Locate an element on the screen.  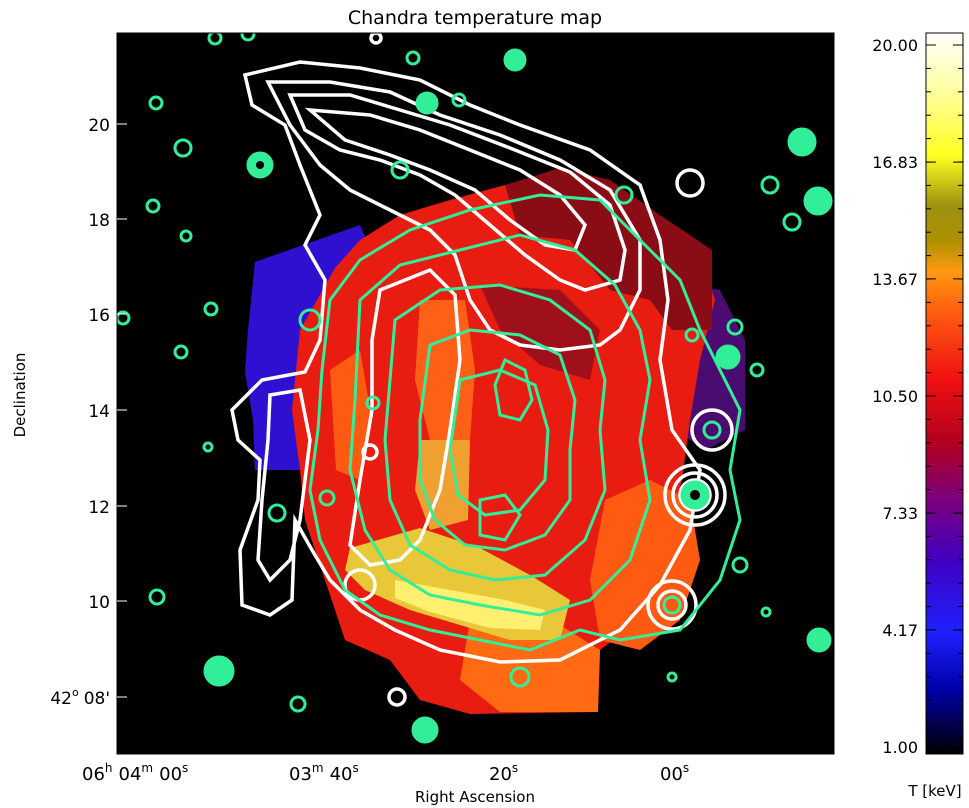
colorbar-ticks is located at coordinates (944, 396).